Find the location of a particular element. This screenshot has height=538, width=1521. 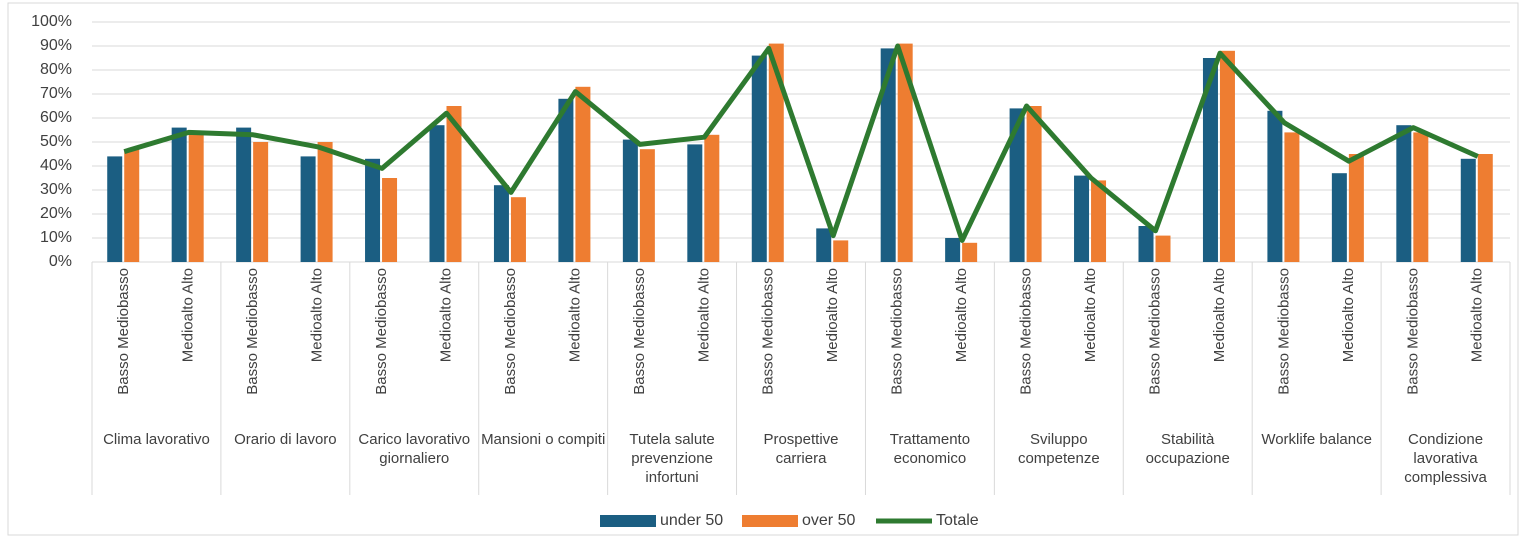

legend-label: under 50 is located at coordinates (691, 520).